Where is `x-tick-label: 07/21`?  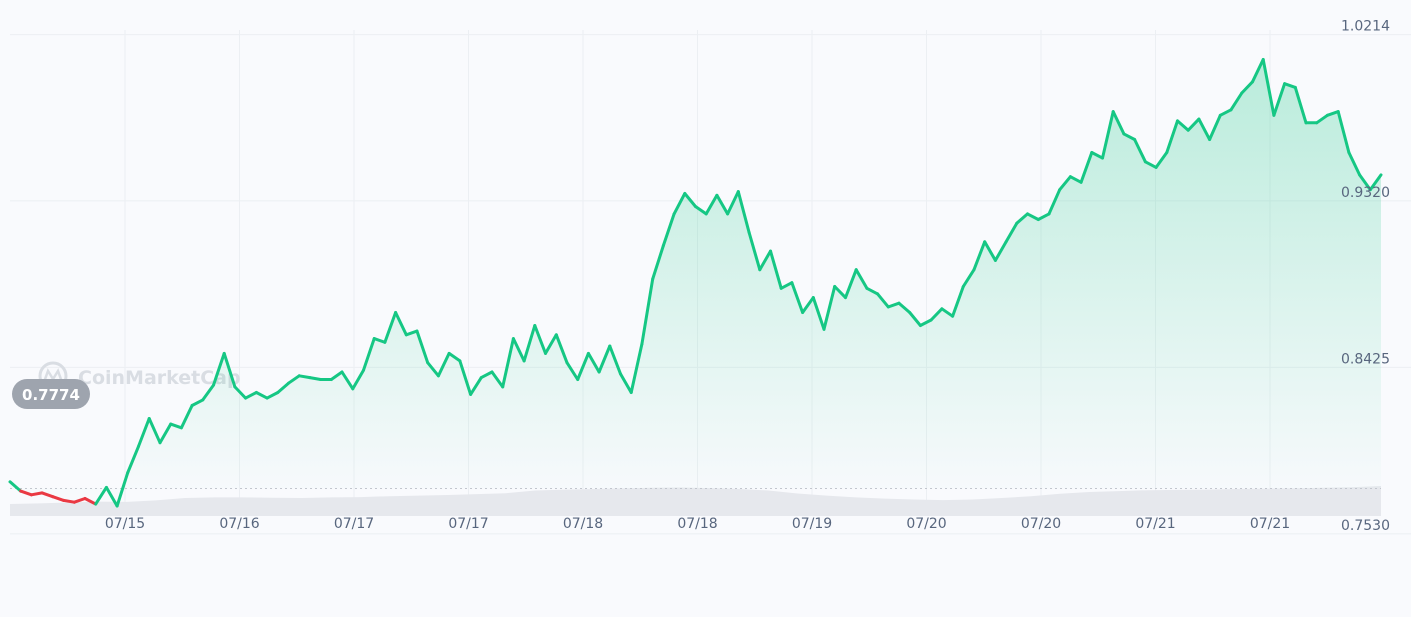
x-tick-label: 07/21 is located at coordinates (1155, 524).